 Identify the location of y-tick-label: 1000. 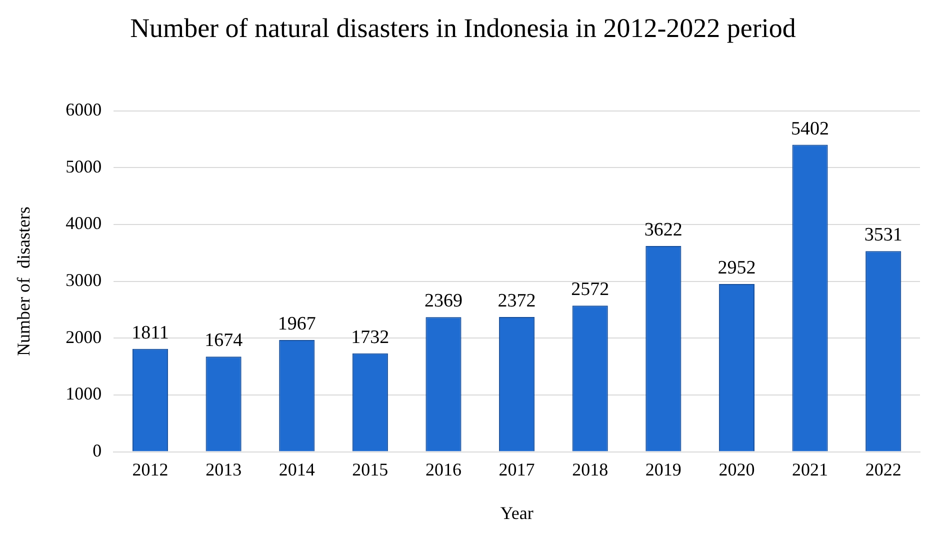
(84, 394).